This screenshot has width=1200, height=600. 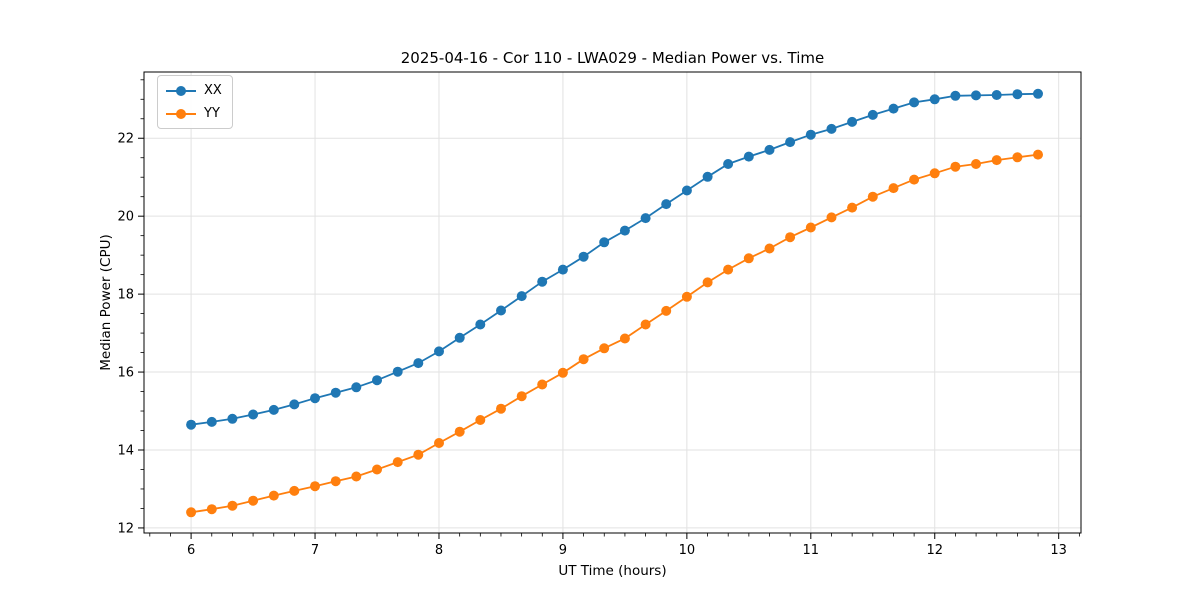 I want to click on x-tick-label: 6, so click(x=191, y=550).